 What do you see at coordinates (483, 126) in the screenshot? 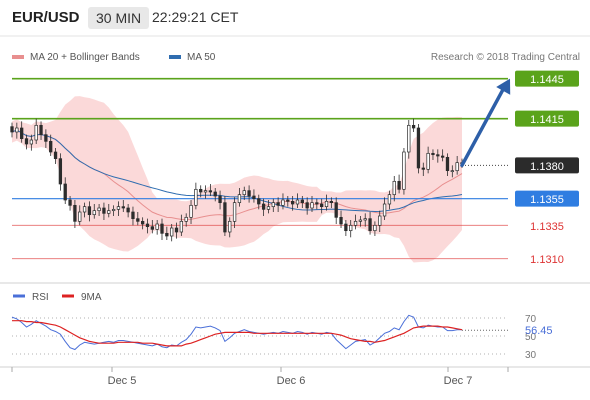
I see `forecast-arrow-shaft` at bounding box center [483, 126].